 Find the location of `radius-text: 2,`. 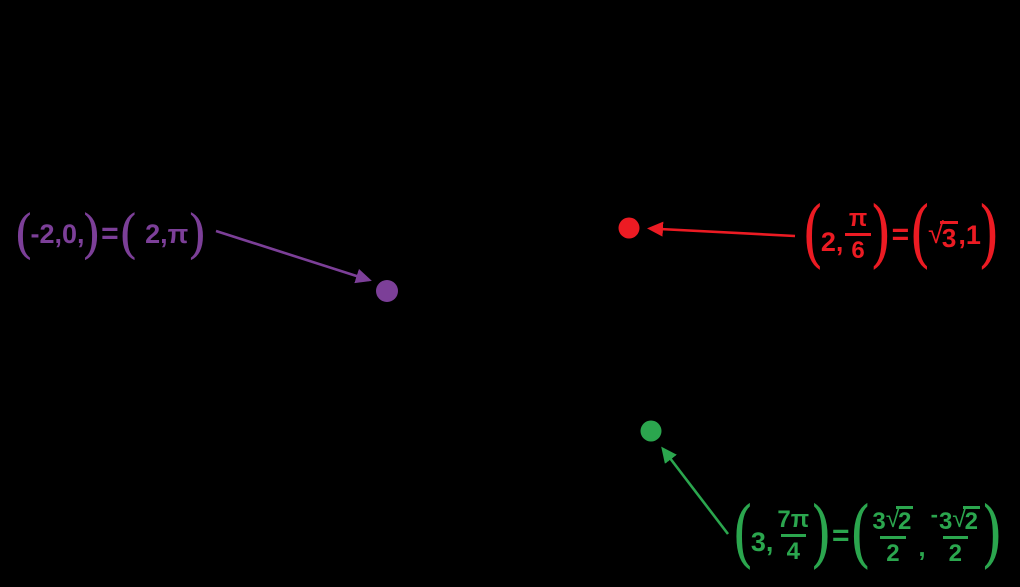

radius-text: 2, is located at coordinates (832, 241).